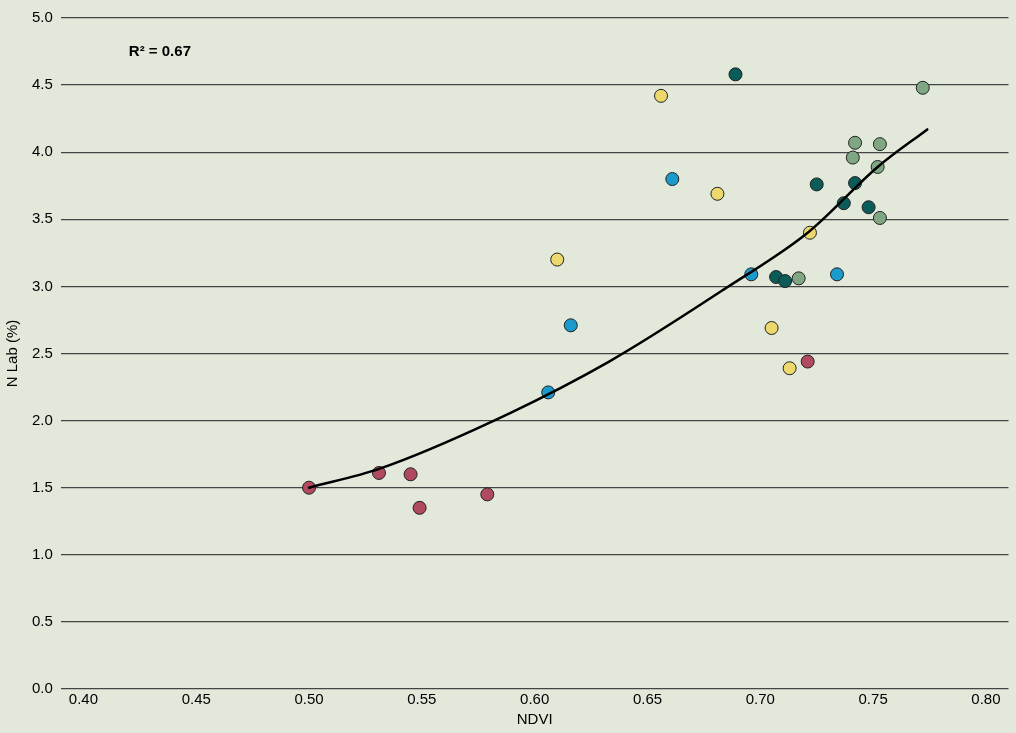  I want to click on y-tick-label: 2.5, so click(42, 352).